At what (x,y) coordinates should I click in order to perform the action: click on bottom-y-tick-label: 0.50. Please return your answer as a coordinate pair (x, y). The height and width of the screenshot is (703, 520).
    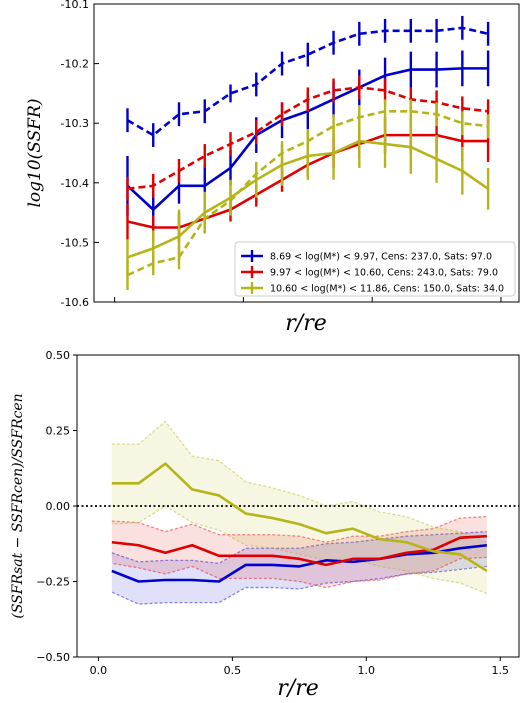
    Looking at the image, I should click on (58, 355).